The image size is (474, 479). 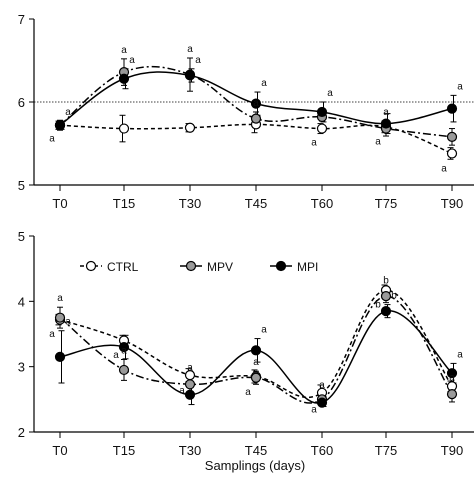 I want to click on y-tick-label: 4, so click(x=21, y=301).